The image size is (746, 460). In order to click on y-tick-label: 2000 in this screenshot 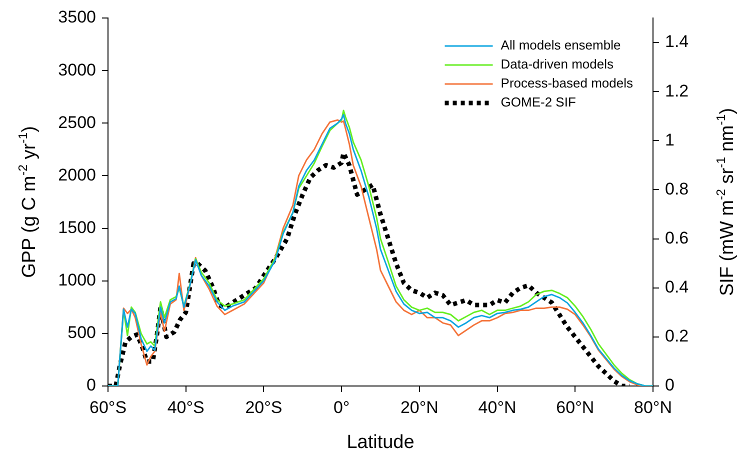, I will do `click(77, 174)`.